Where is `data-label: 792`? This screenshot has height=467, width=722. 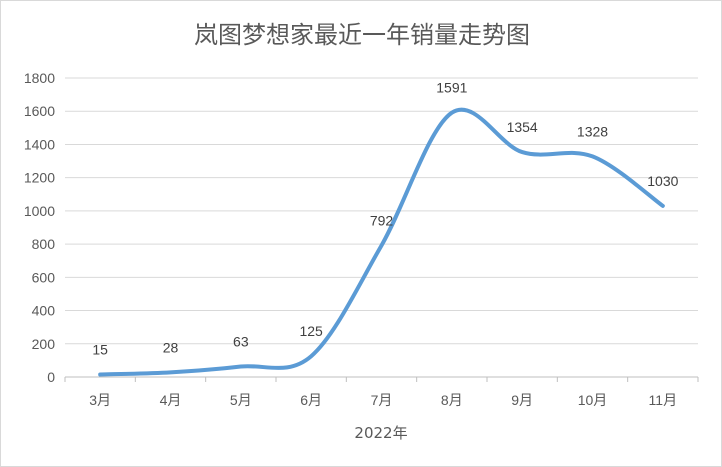 data-label: 792 is located at coordinates (382, 220).